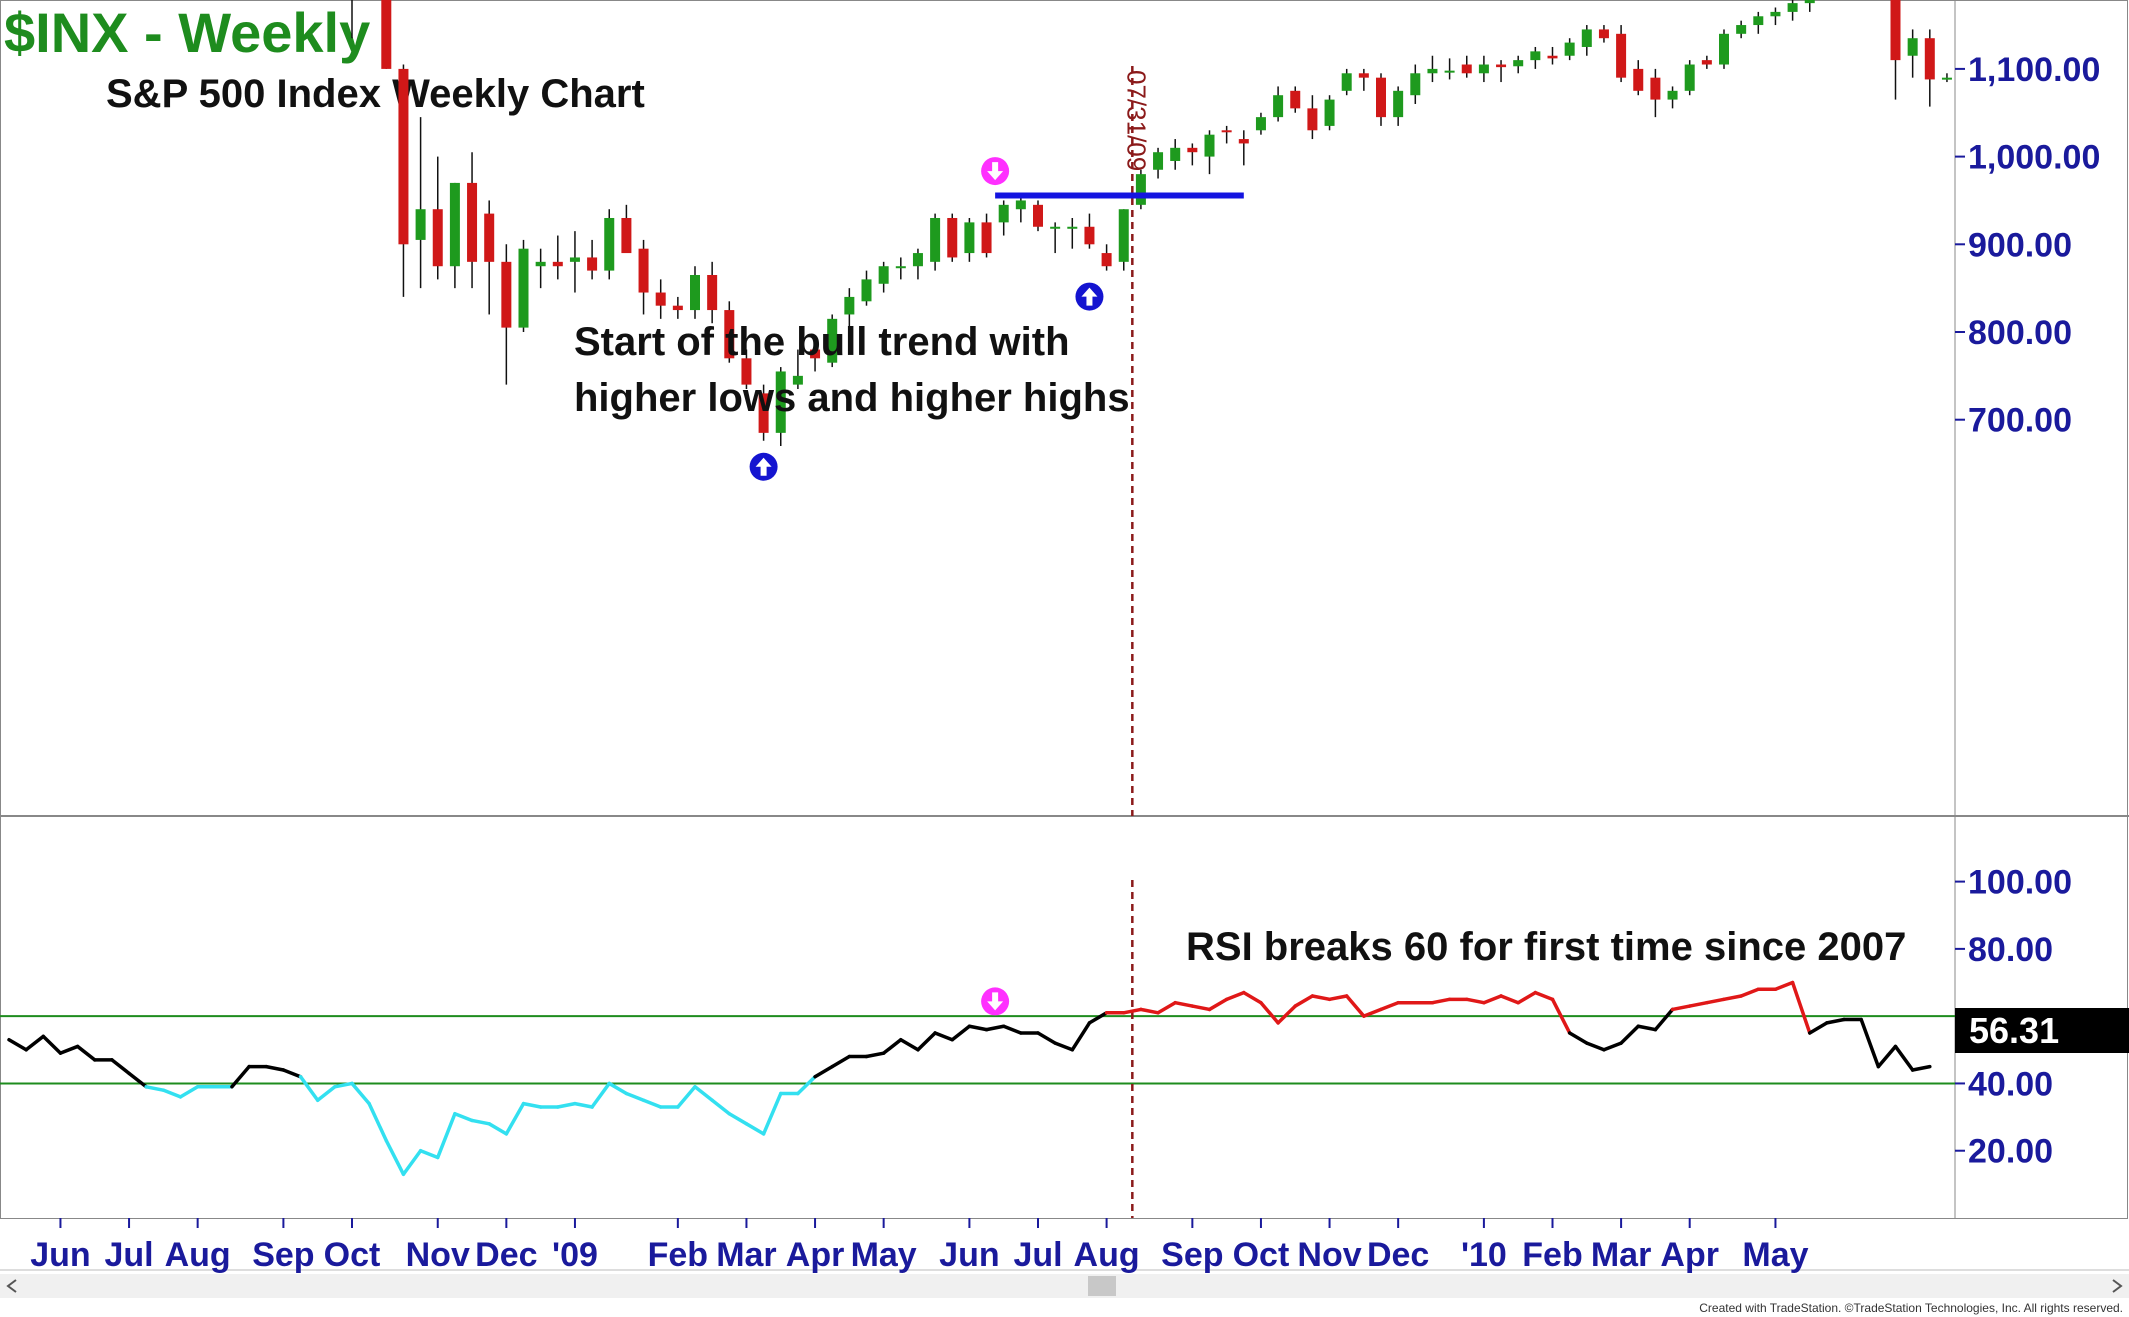  I want to click on buy-arrow-icon, so click(763, 466).